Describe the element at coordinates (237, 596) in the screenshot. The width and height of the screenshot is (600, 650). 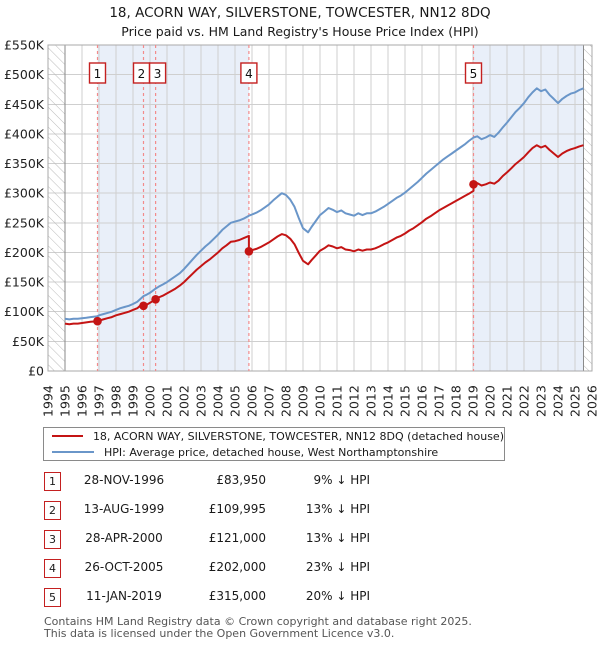
I see `sale-price: £315,000` at that location.